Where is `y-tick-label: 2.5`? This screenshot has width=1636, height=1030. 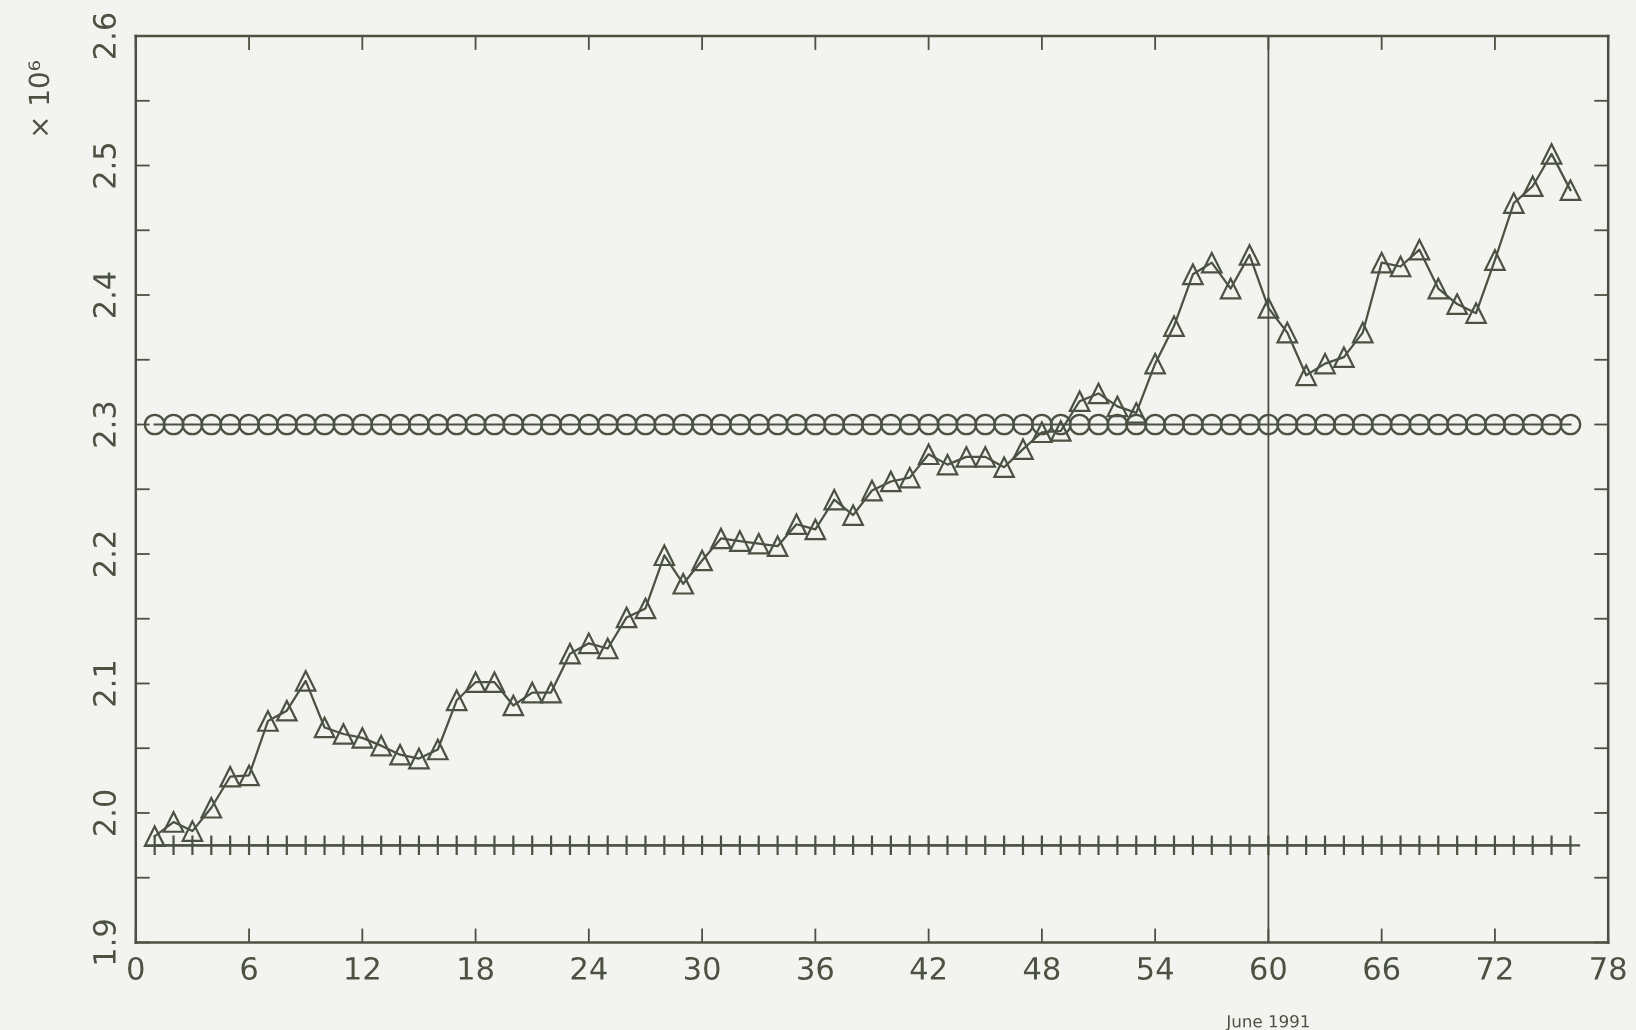 y-tick-label: 2.5 is located at coordinates (104, 165).